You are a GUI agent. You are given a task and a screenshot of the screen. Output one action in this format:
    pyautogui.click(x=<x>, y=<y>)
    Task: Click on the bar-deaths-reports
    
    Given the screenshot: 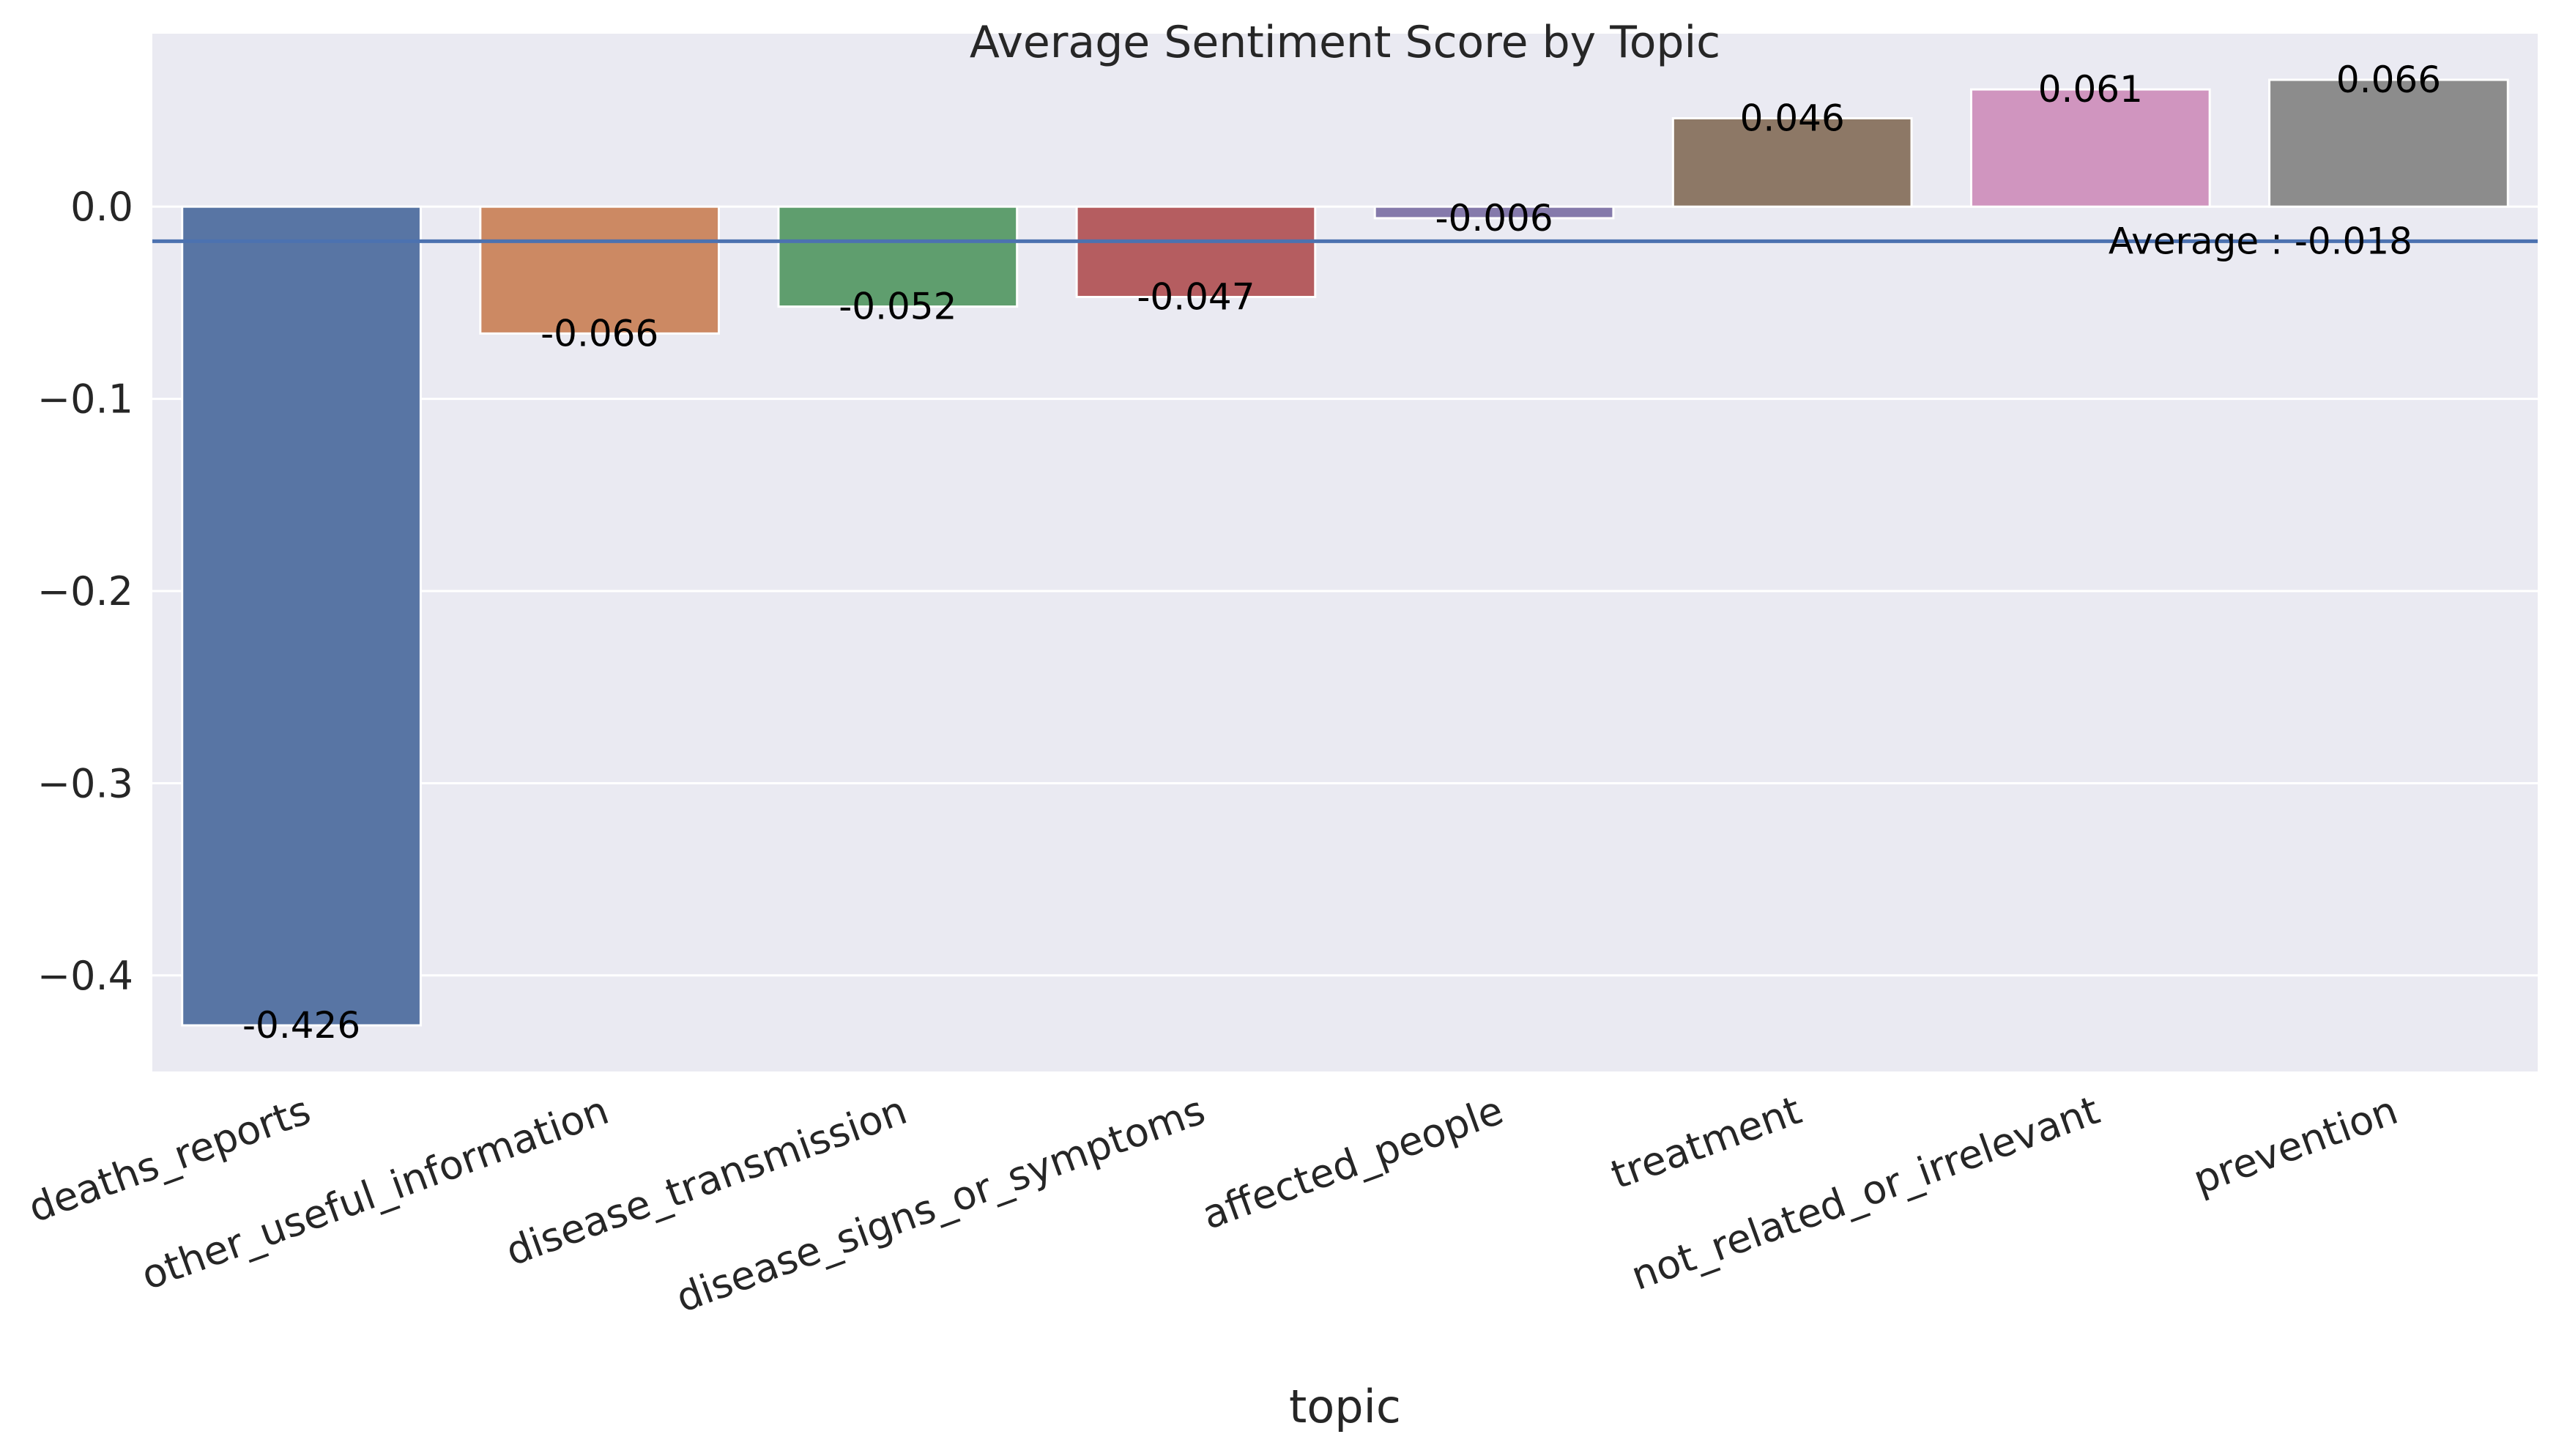 What is the action you would take?
    pyautogui.click(x=302, y=616)
    